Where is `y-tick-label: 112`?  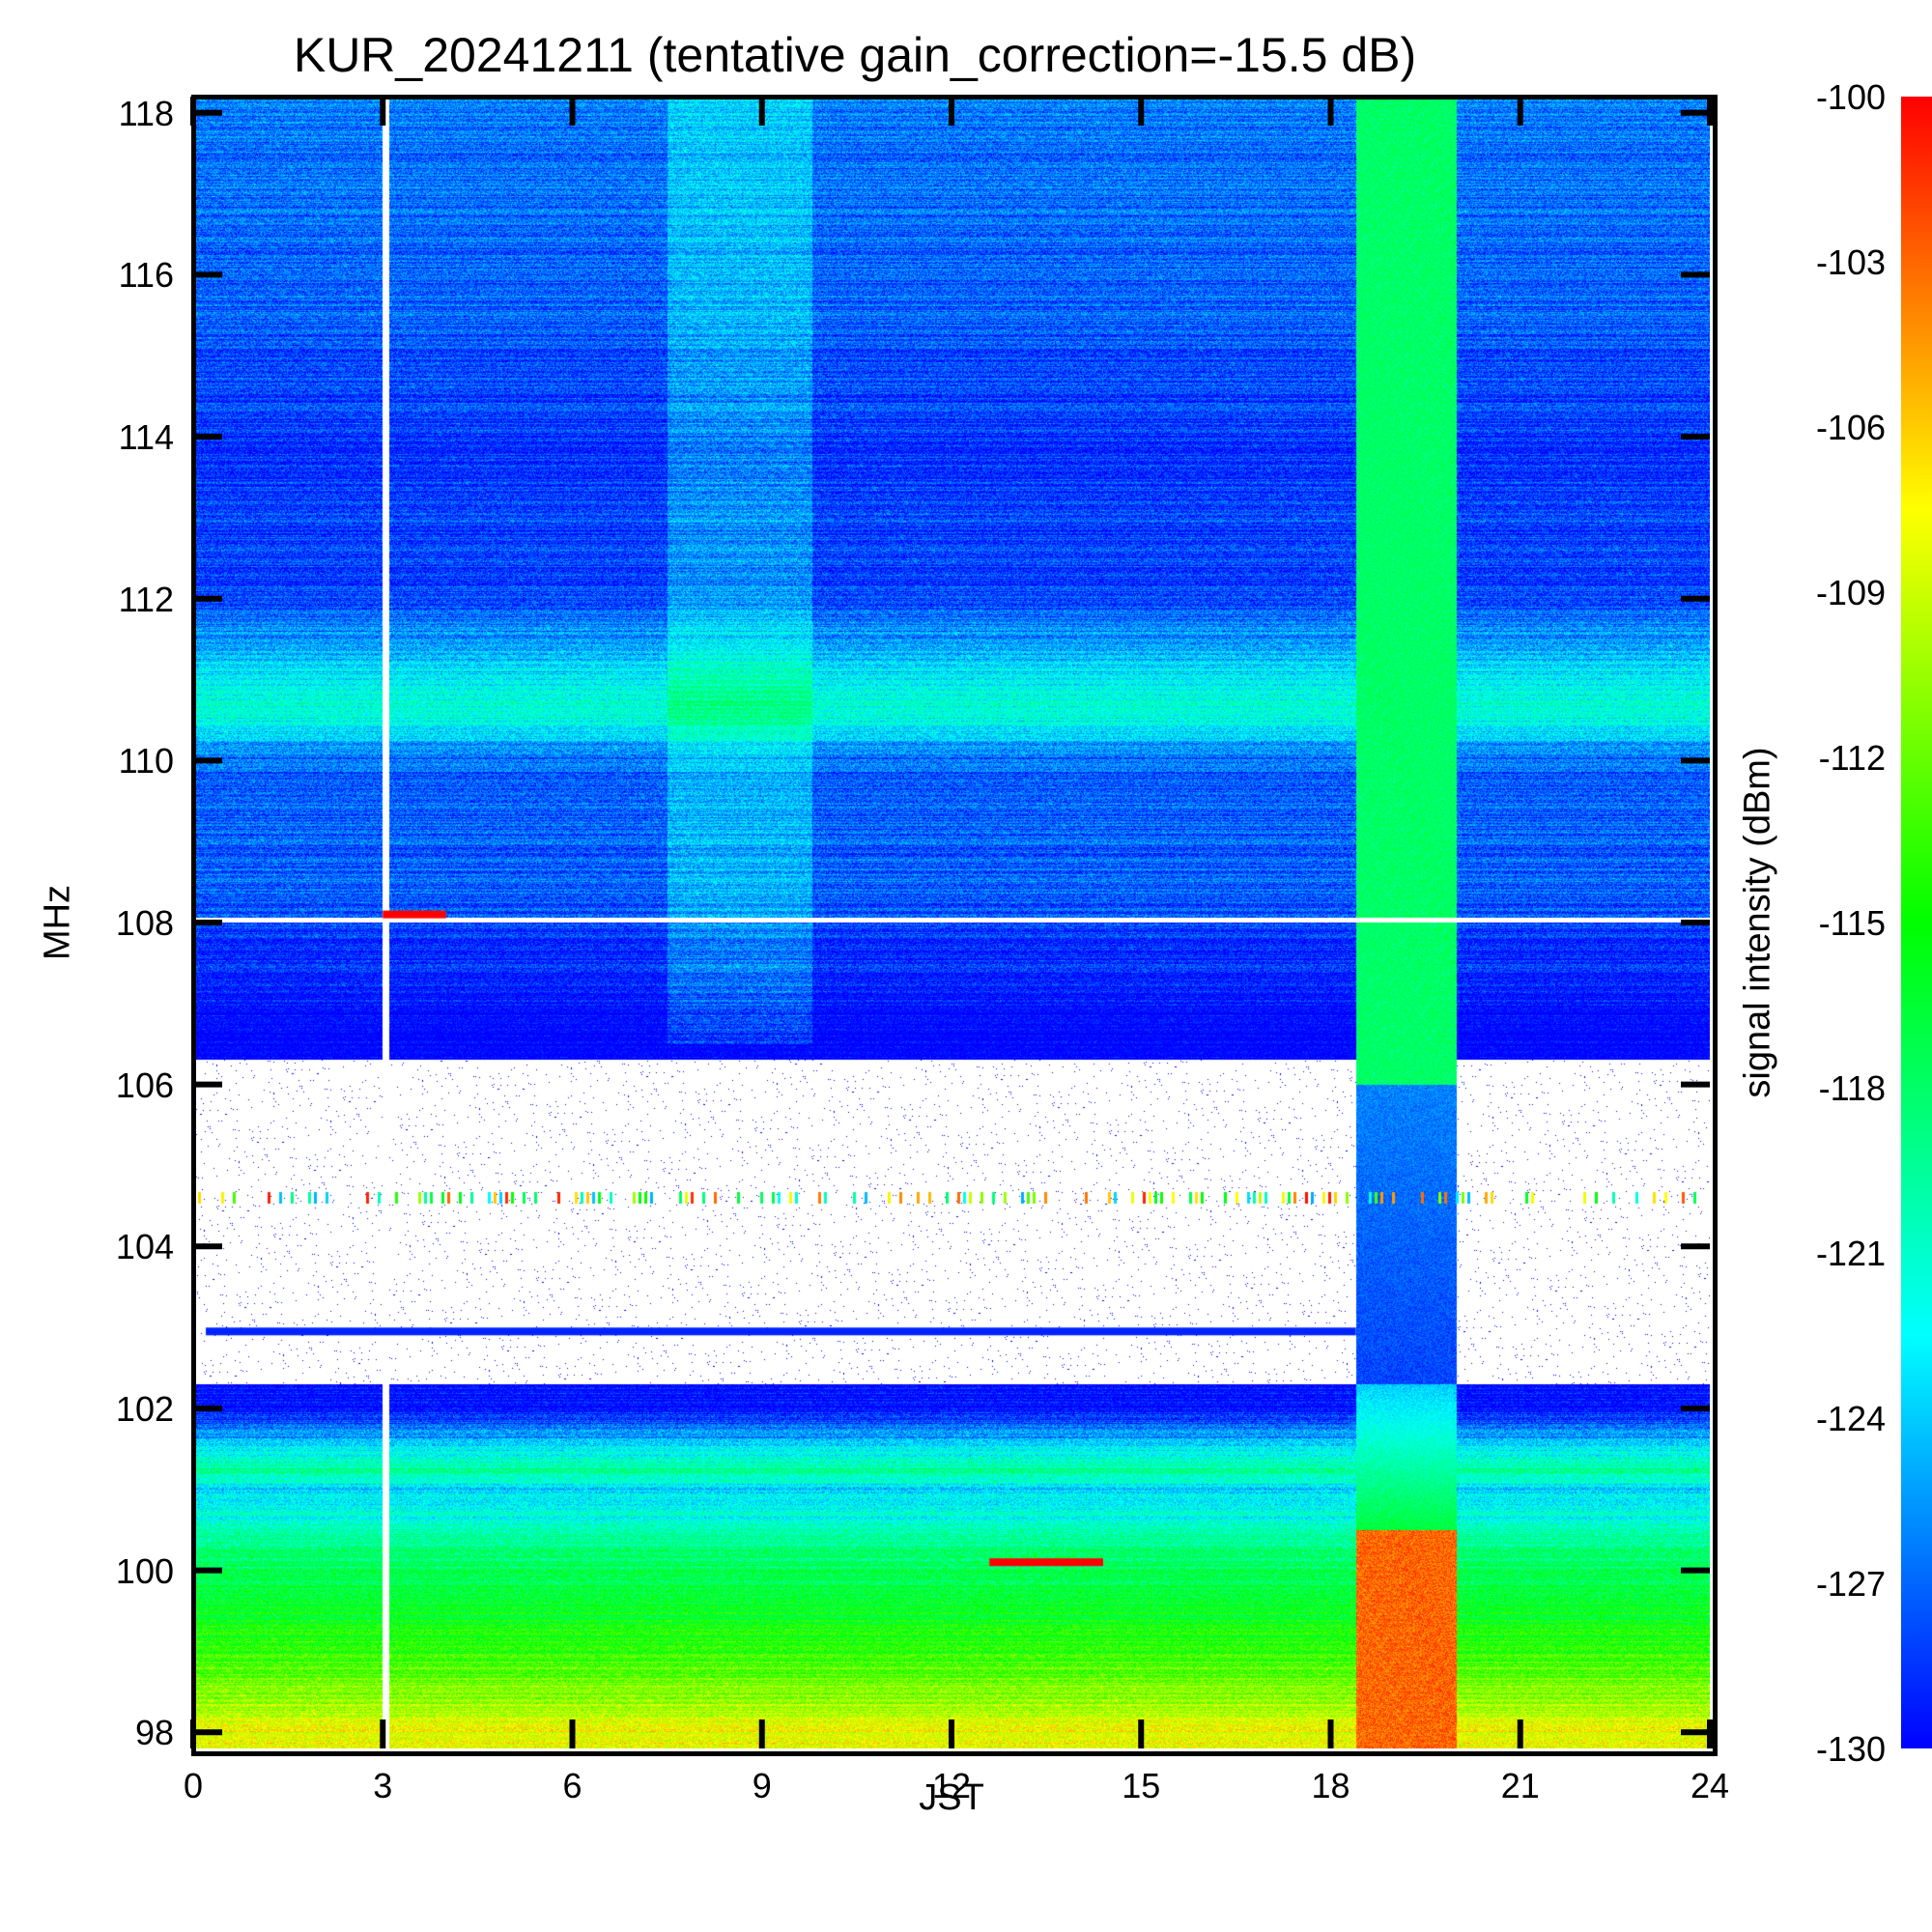
y-tick-label: 112 is located at coordinates (146, 599).